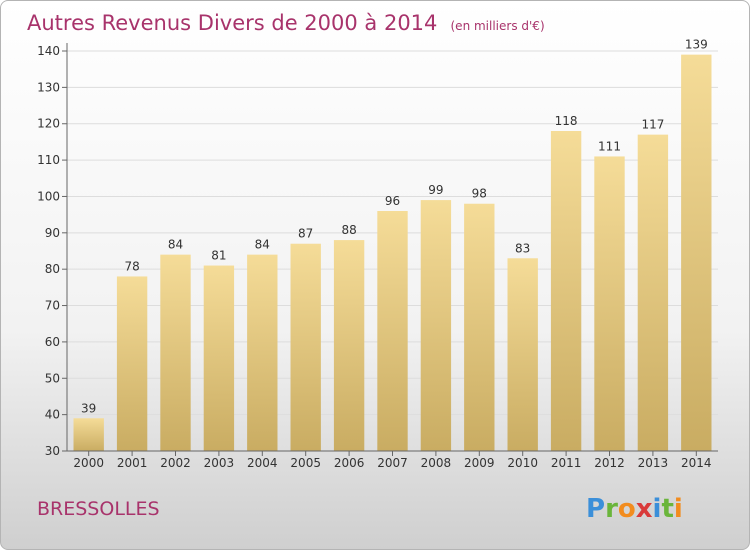 The image size is (750, 550). What do you see at coordinates (88, 408) in the screenshot?
I see `value-label: 39` at bounding box center [88, 408].